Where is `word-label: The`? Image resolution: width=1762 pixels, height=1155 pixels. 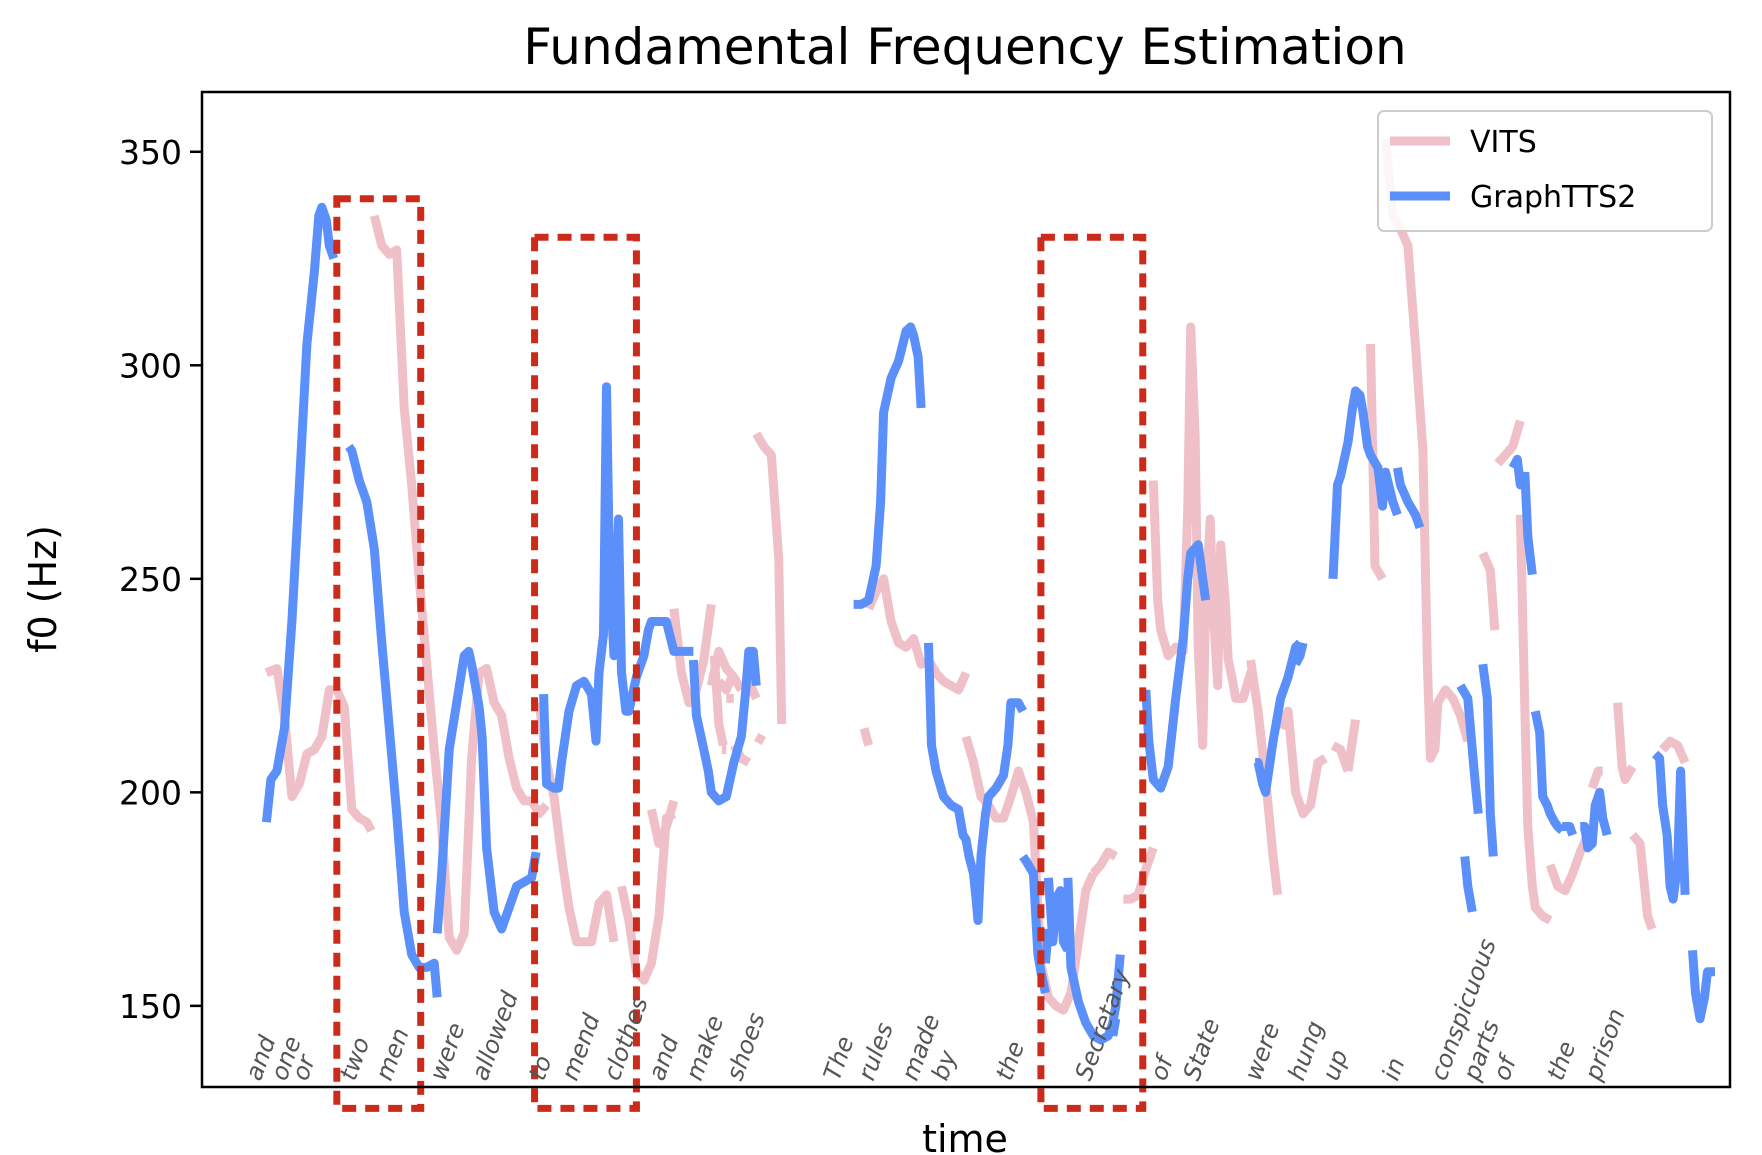
word-label: The is located at coordinates (839, 1059).